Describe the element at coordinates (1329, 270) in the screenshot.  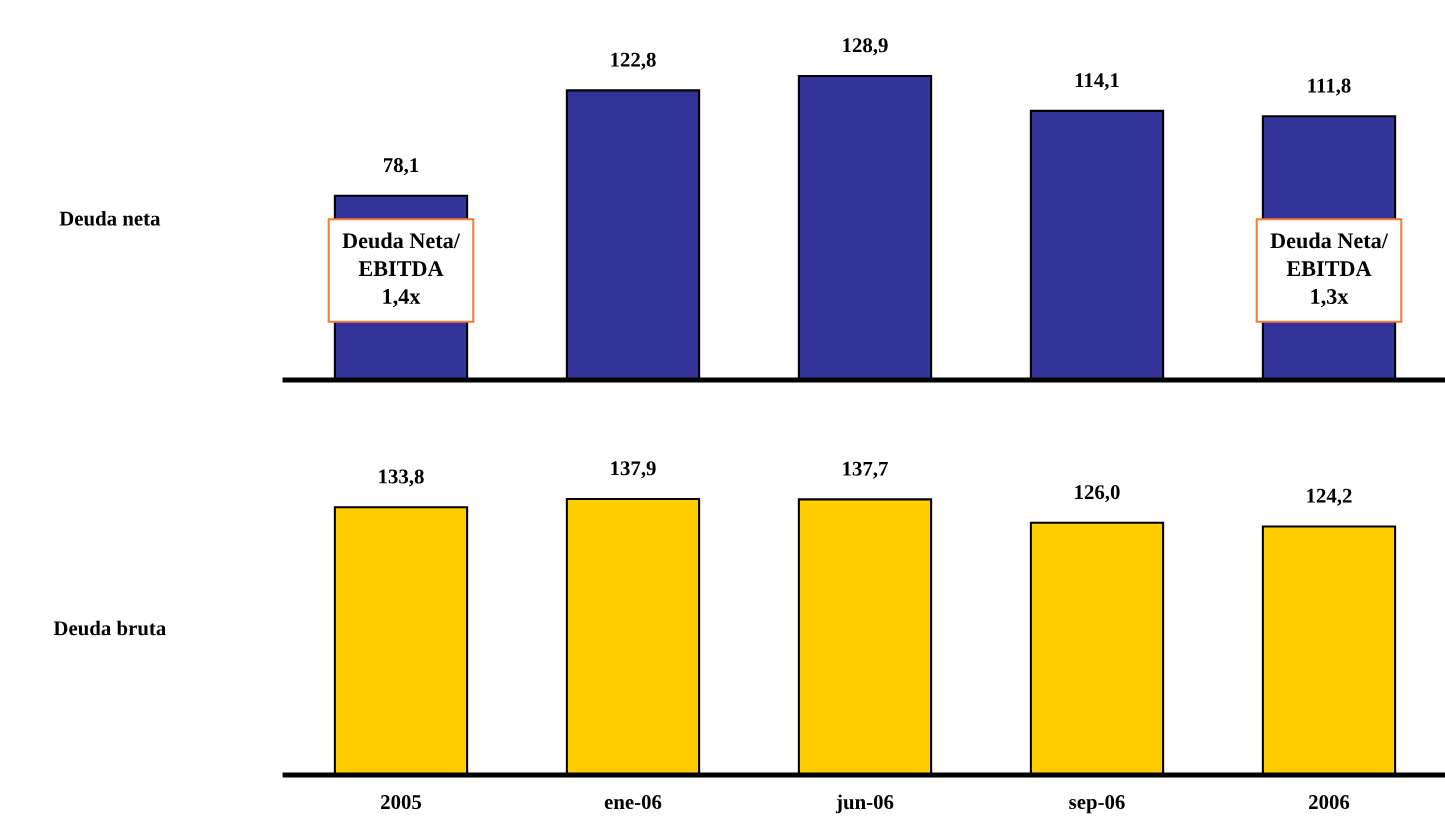
I see `annotation: Deuda Neta/ EBITDA 1,3x` at that location.